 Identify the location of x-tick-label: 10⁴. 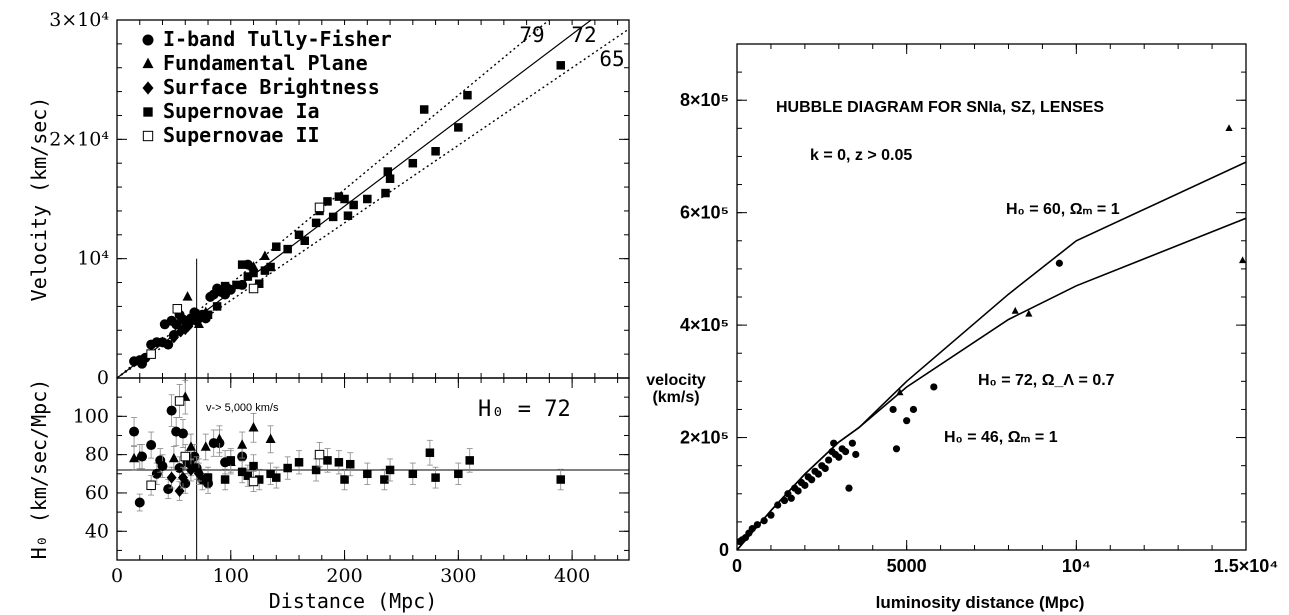
(1076, 566).